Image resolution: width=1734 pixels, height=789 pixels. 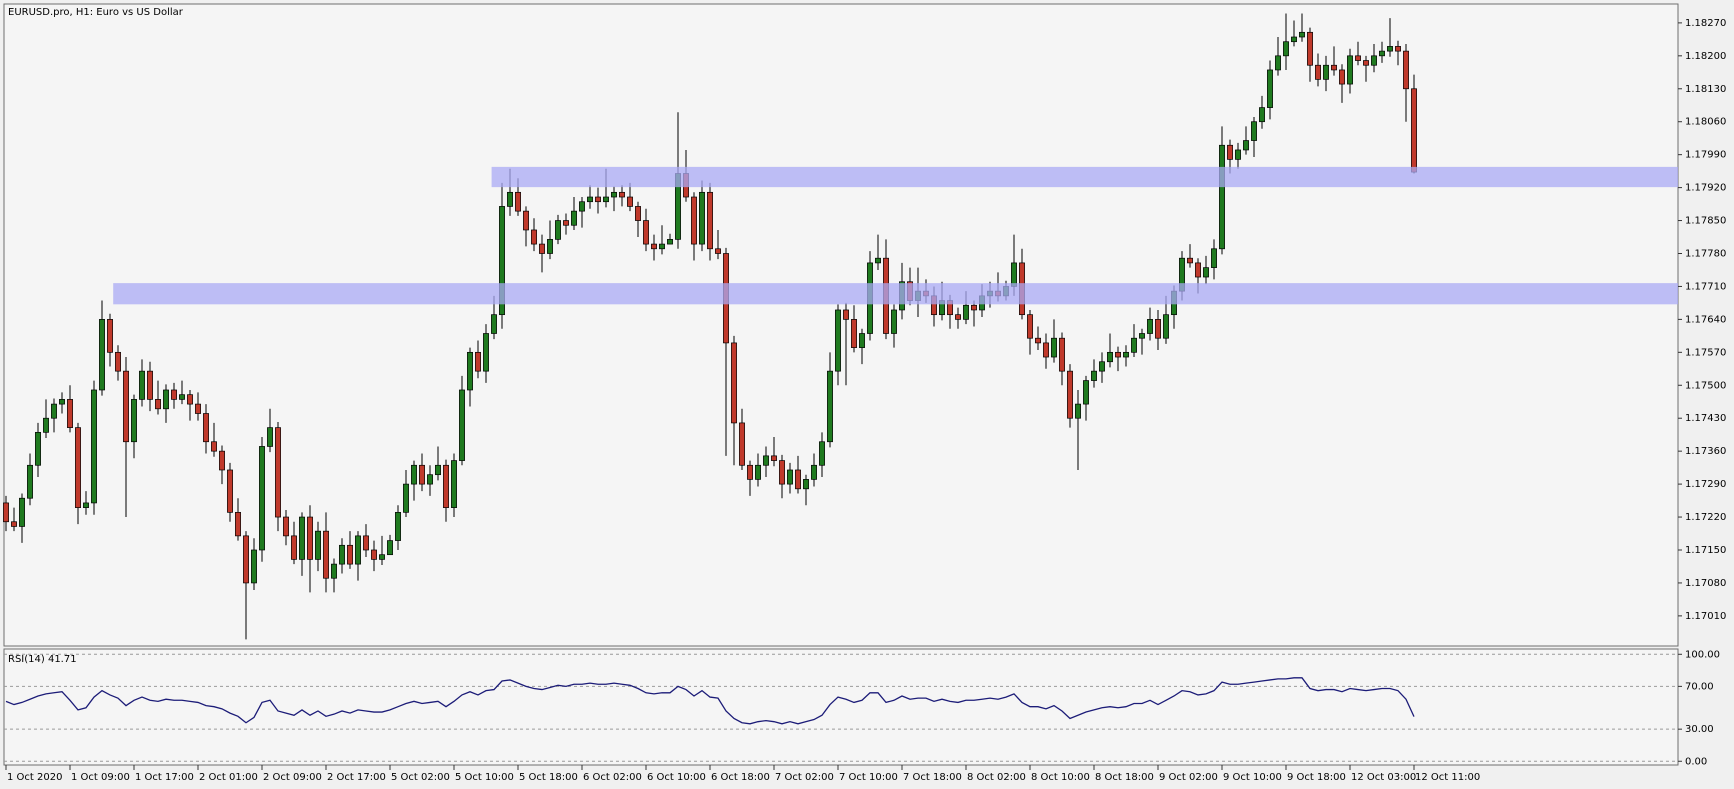 I want to click on y-tick-label: 70.00, so click(x=1699, y=686).